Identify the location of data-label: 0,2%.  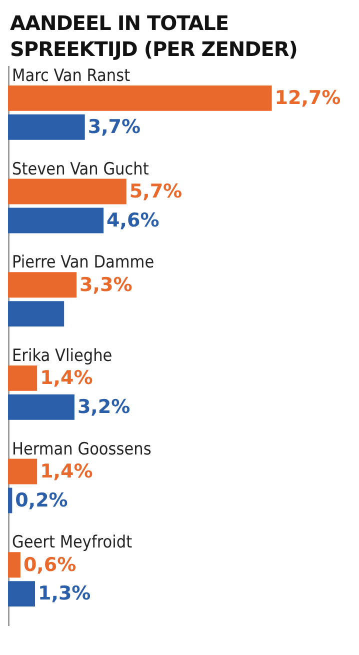
(41, 500).